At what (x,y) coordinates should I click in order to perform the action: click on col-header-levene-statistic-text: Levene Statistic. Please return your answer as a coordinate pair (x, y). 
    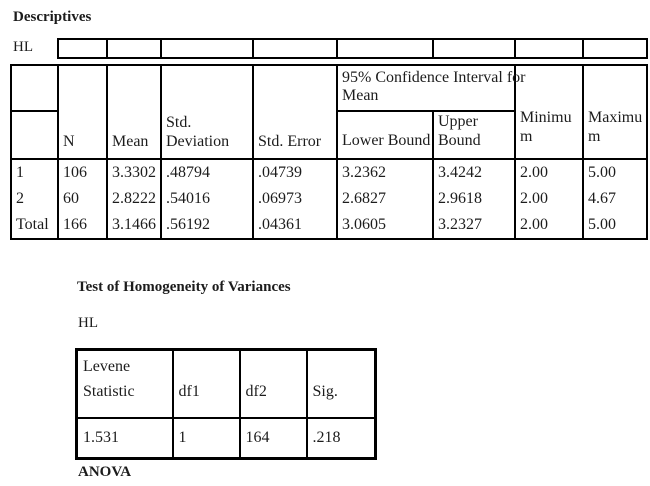
    Looking at the image, I should click on (109, 378).